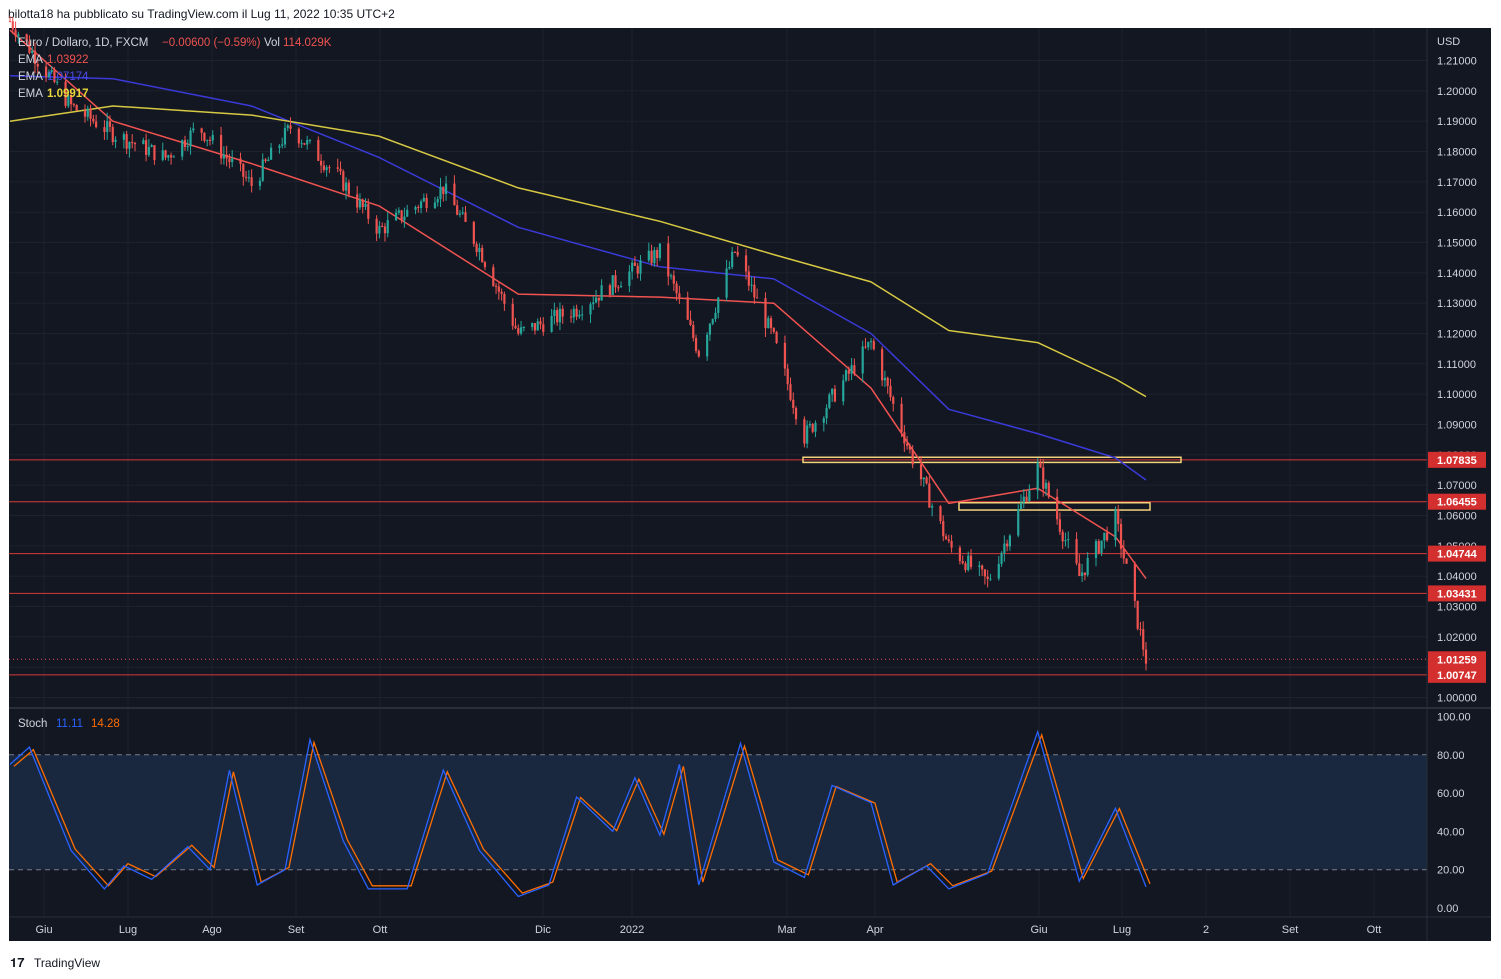 The width and height of the screenshot is (1501, 979). Describe the element at coordinates (1457, 461) in the screenshot. I see `price-tag-label: 1.07835` at that location.